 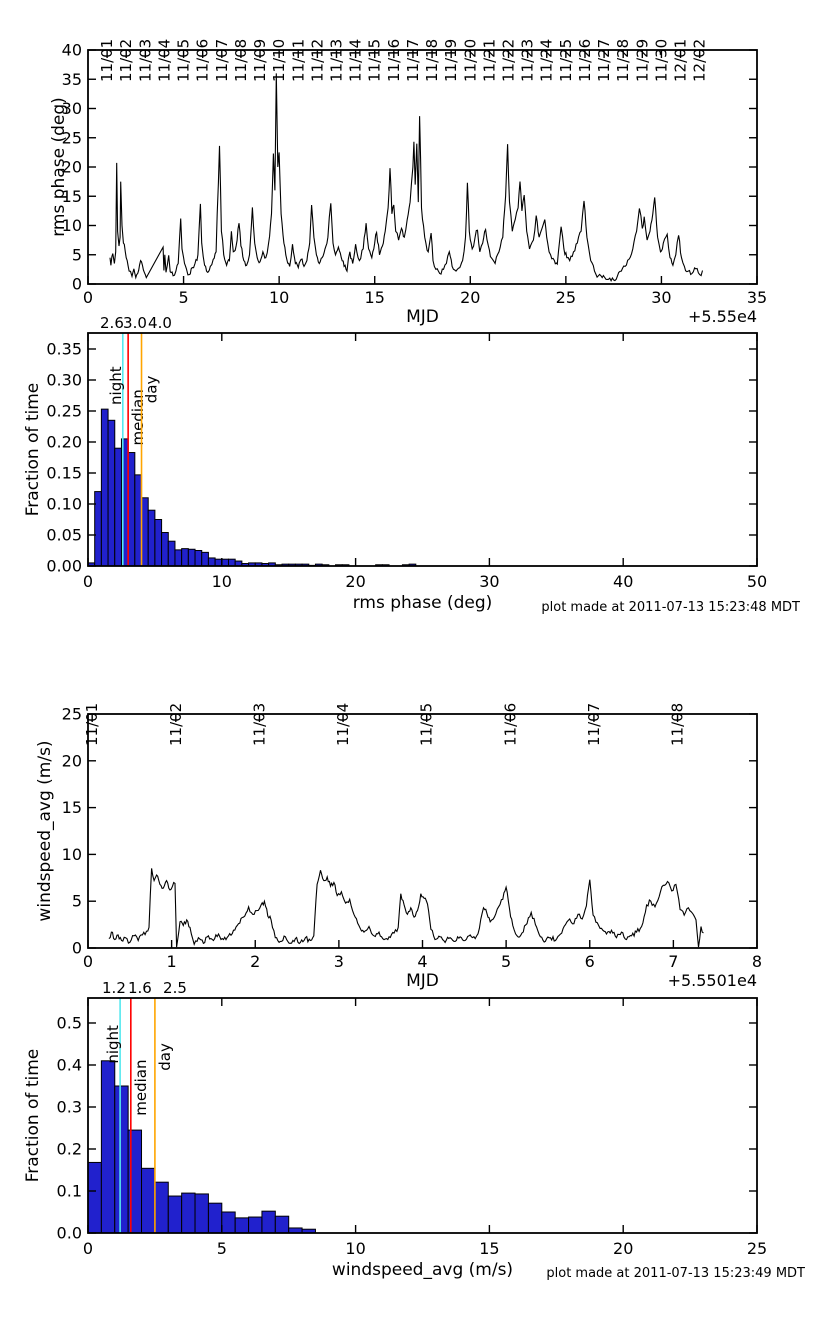 I want to click on date-tick-label: 11/23, so click(x=528, y=60).